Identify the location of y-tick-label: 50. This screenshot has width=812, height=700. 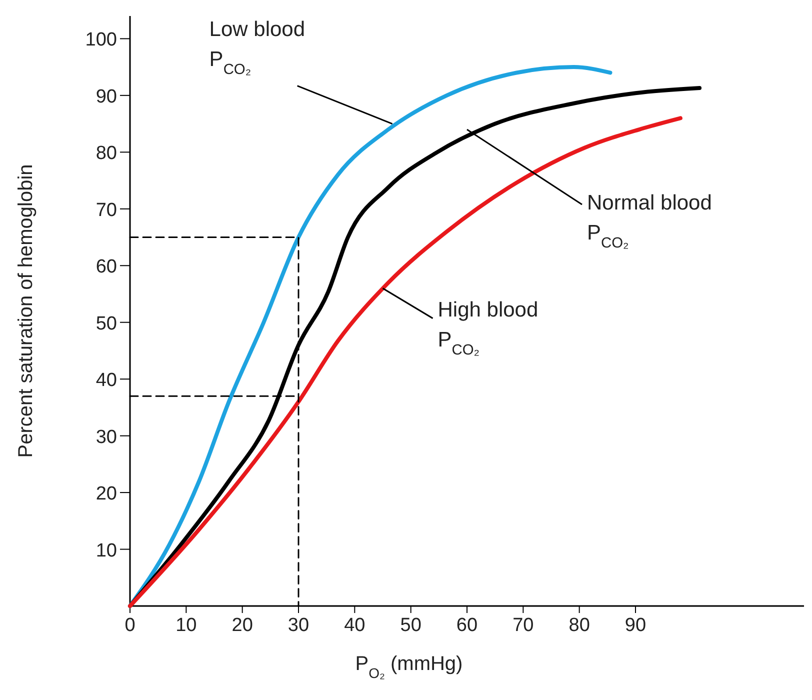
(106, 323).